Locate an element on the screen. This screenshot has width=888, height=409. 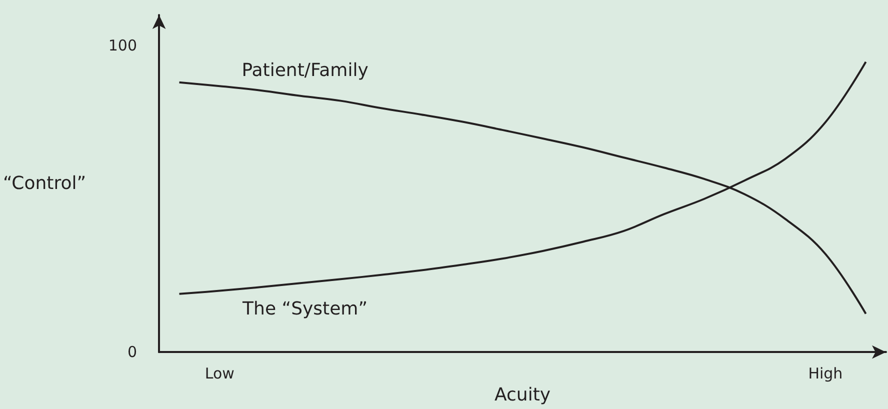
x-axis-title: Acuity is located at coordinates (522, 395).